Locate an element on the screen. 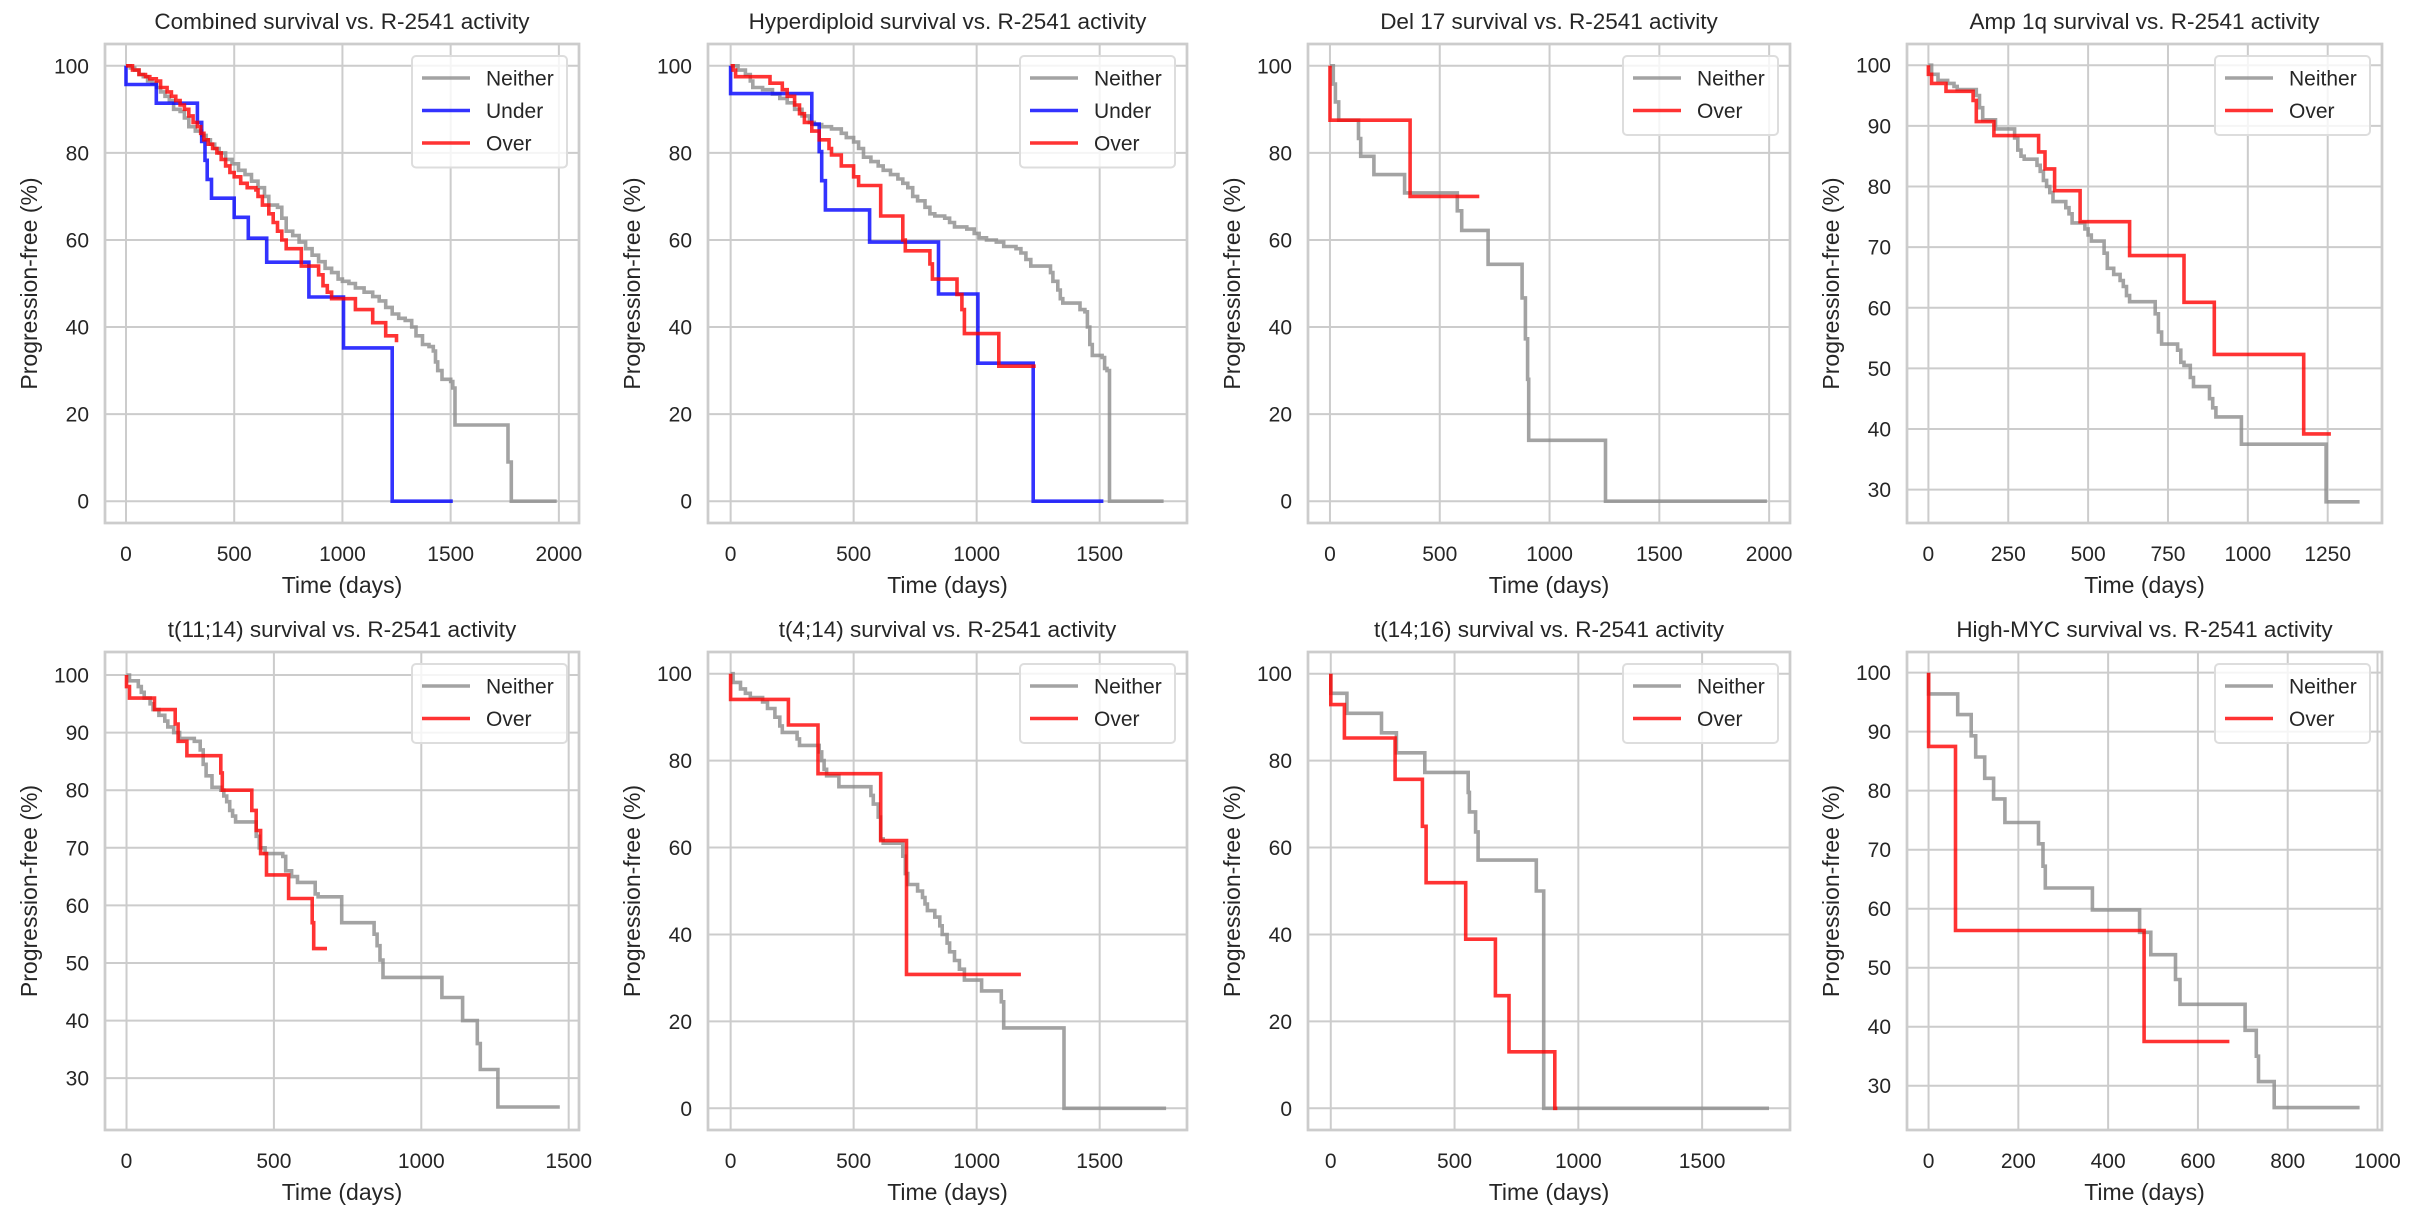  y-tick-label: 90 is located at coordinates (77, 733).